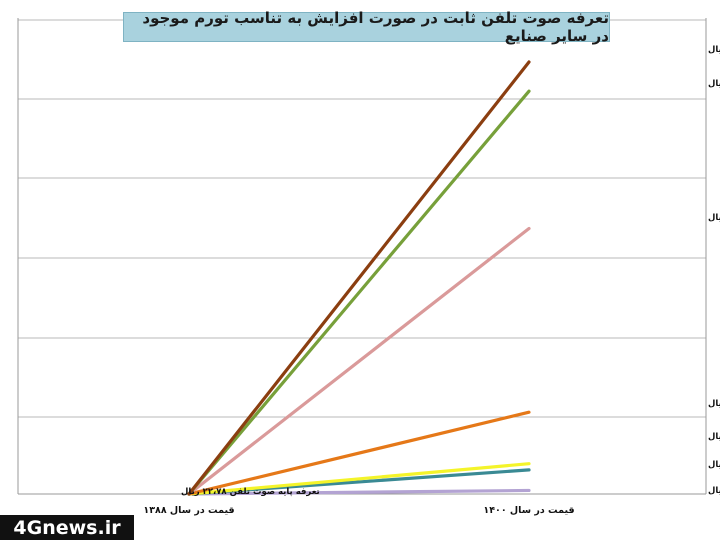 This screenshot has width=720, height=544. I want to click on site-watermark: 4Gnews.ir, so click(67, 527).